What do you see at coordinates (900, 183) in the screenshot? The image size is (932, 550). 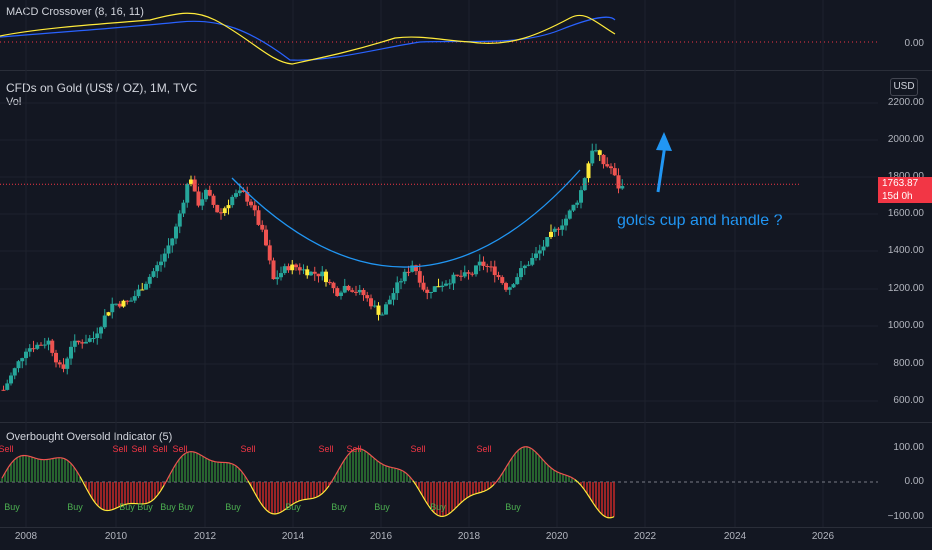 I see `last-price-value: 1763.87` at bounding box center [900, 183].